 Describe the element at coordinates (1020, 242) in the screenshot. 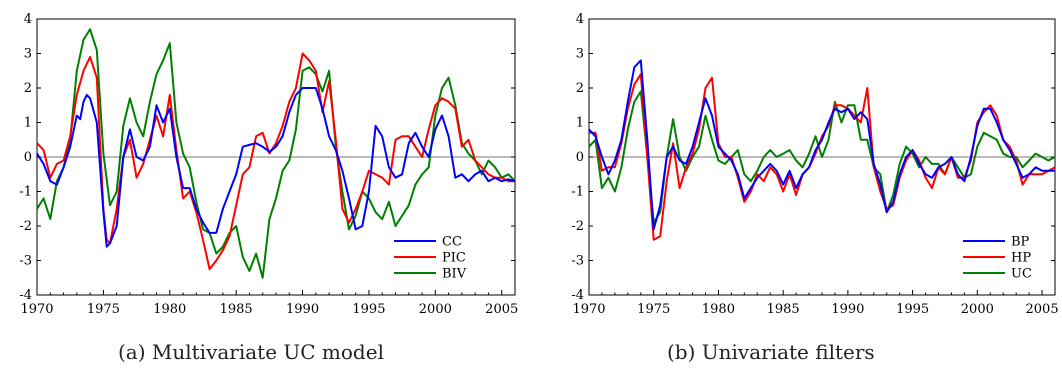

I see `legend-label-bp: BP` at that location.